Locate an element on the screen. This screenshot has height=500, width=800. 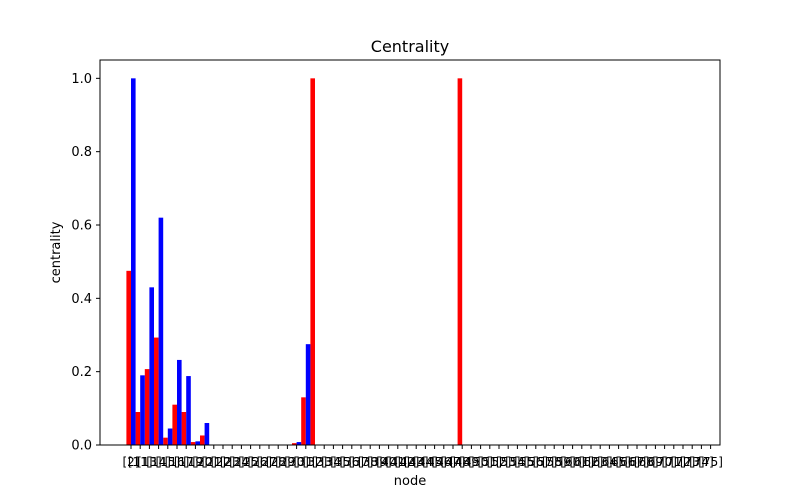
y-tick-label: 0.4 is located at coordinates (81, 299).